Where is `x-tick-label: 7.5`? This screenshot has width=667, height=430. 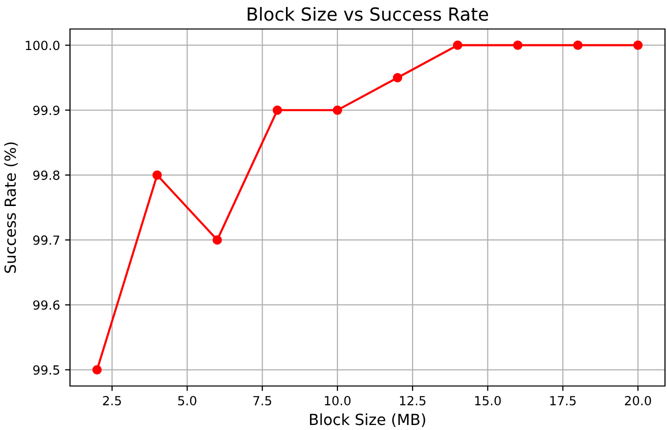 x-tick-label: 7.5 is located at coordinates (262, 401).